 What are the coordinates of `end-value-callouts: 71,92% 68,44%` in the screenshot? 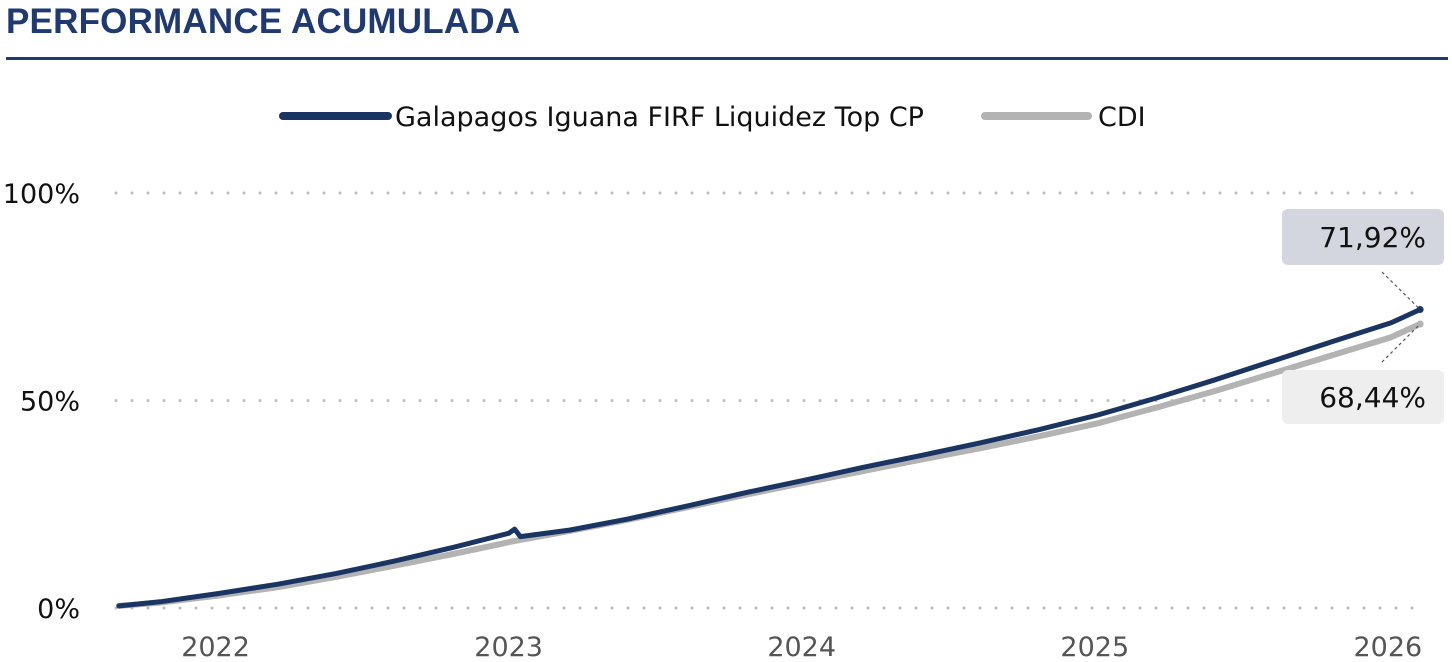 It's located at (1363, 316).